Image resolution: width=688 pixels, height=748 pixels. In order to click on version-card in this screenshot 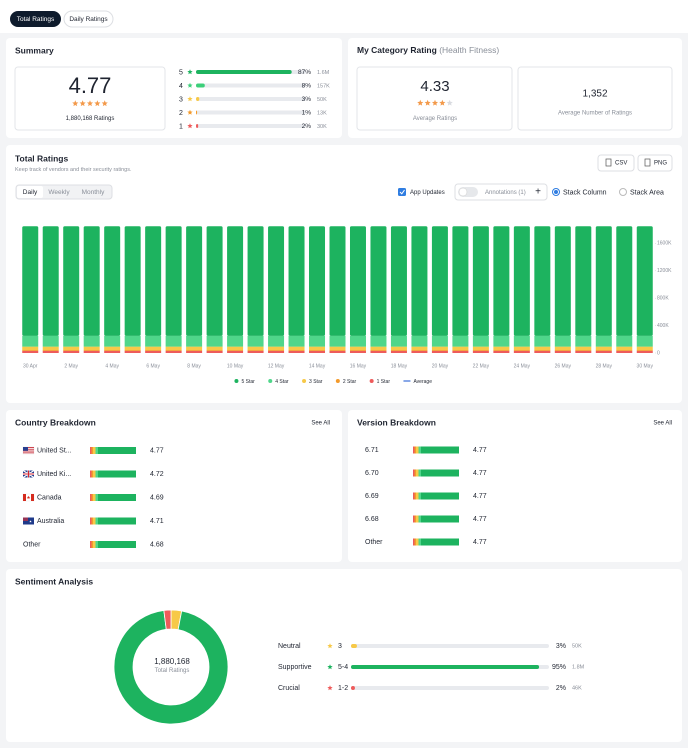, I will do `click(515, 486)`.